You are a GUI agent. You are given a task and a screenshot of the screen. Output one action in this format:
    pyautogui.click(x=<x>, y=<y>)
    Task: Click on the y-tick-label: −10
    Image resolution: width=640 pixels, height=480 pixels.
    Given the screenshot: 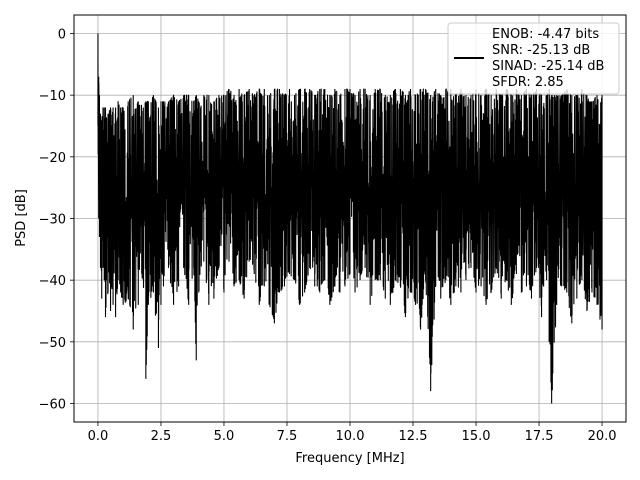 What is the action you would take?
    pyautogui.click(x=52, y=96)
    